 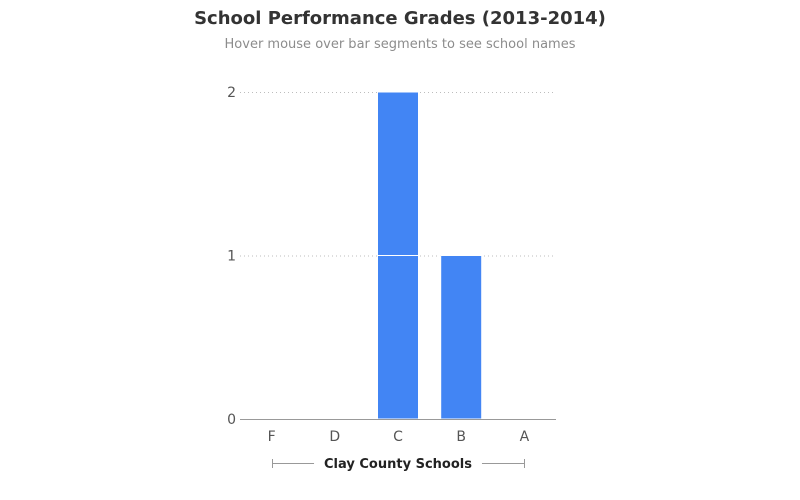 What do you see at coordinates (334, 437) in the screenshot?
I see `x-tick-label-D: D` at bounding box center [334, 437].